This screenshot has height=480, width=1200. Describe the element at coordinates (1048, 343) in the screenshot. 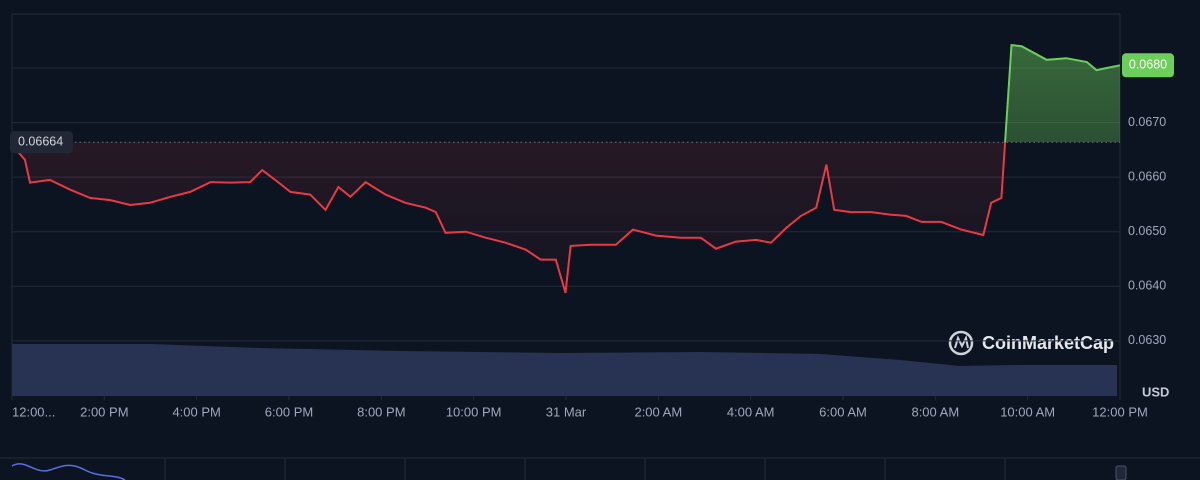

I see `watermark-text: CoinMarketCap` at that location.